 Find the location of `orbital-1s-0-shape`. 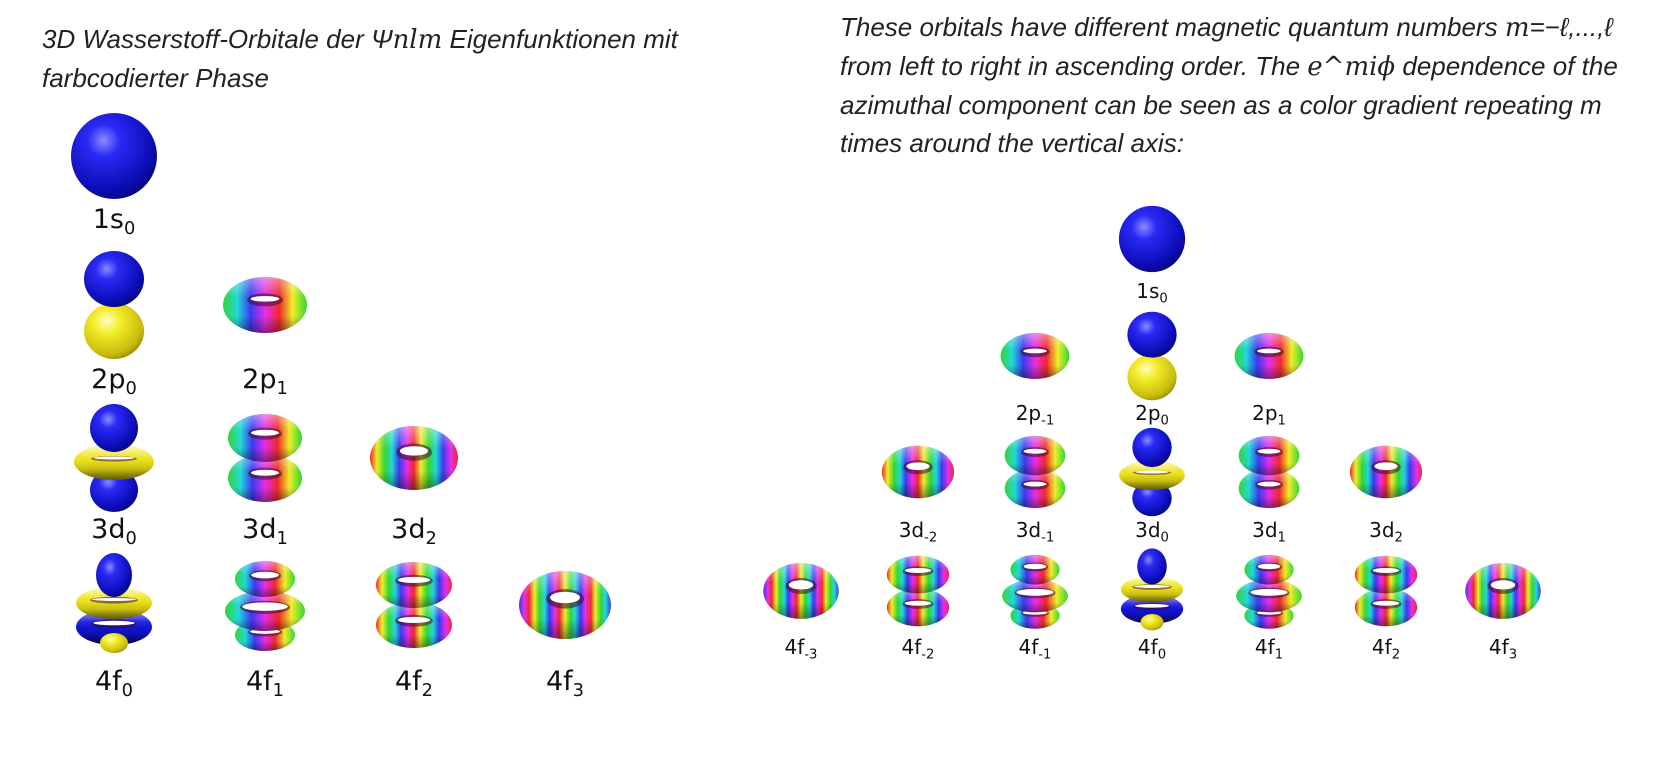

orbital-1s-0-shape is located at coordinates (1152, 239).